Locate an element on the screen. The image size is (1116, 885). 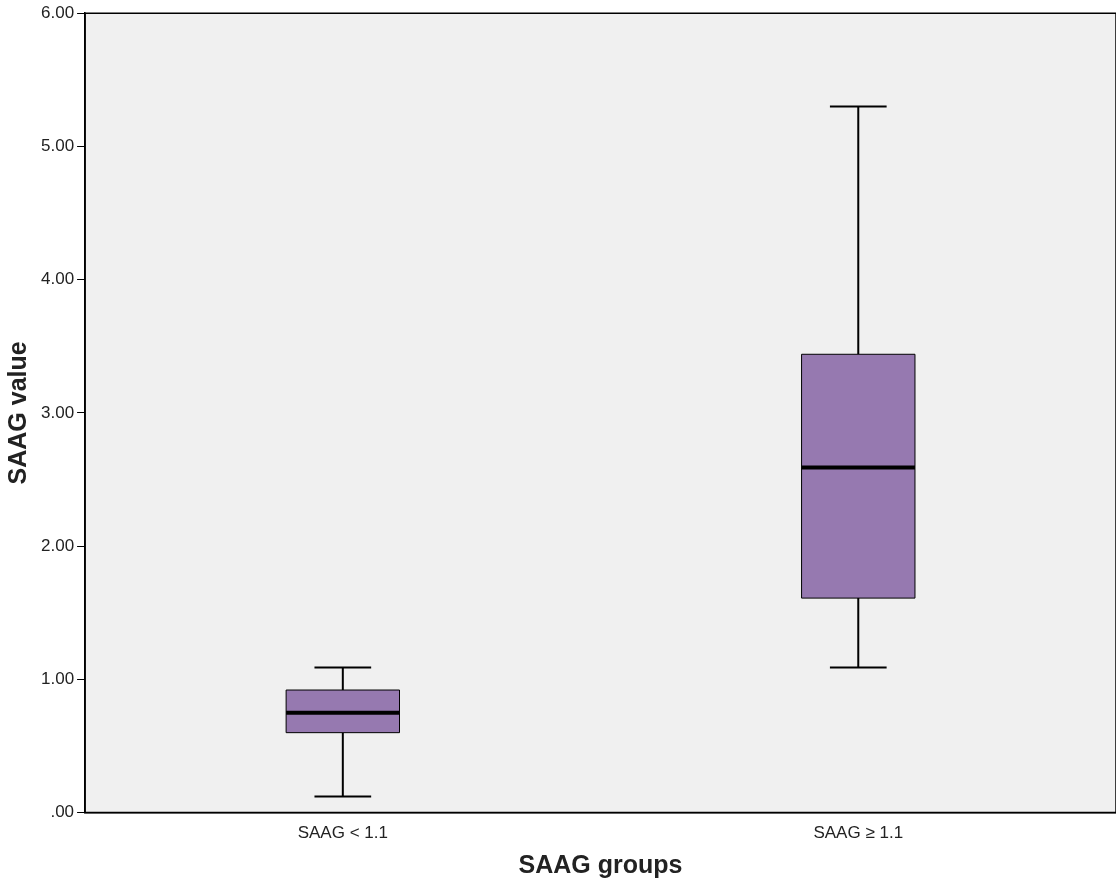
y-tick-label: 2.00 is located at coordinates (57, 545).